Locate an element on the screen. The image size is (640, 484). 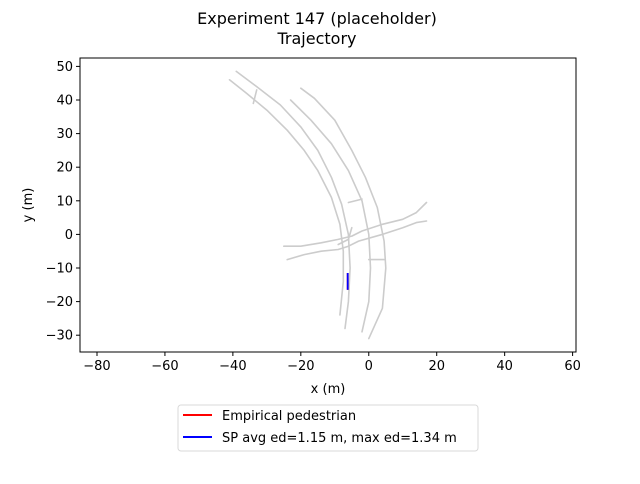
legend-label-empirical: Empirical pedestrian is located at coordinates (289, 416).